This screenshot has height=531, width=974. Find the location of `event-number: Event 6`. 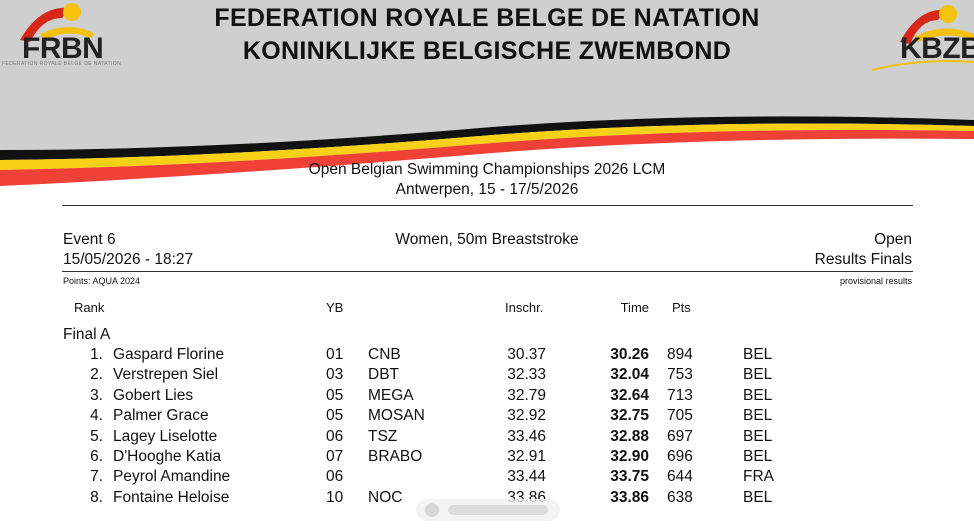

event-number: Event 6 is located at coordinates (89, 239).